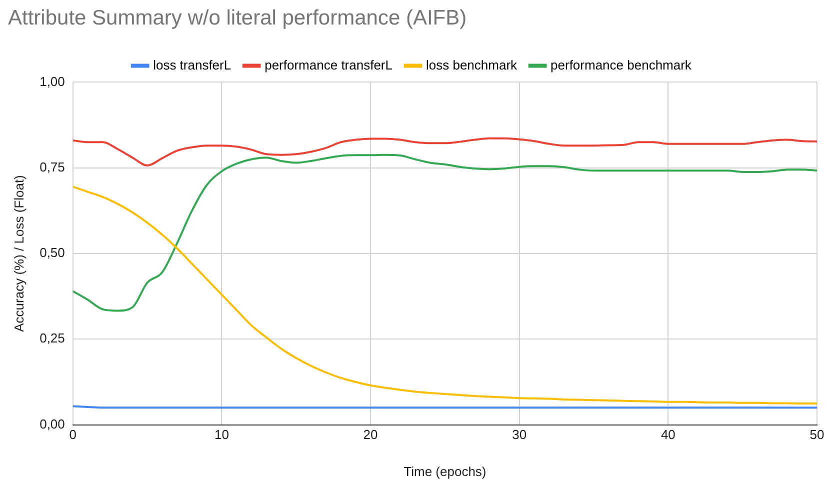  What do you see at coordinates (370, 434) in the screenshot?
I see `x-tick-label: 20` at bounding box center [370, 434].